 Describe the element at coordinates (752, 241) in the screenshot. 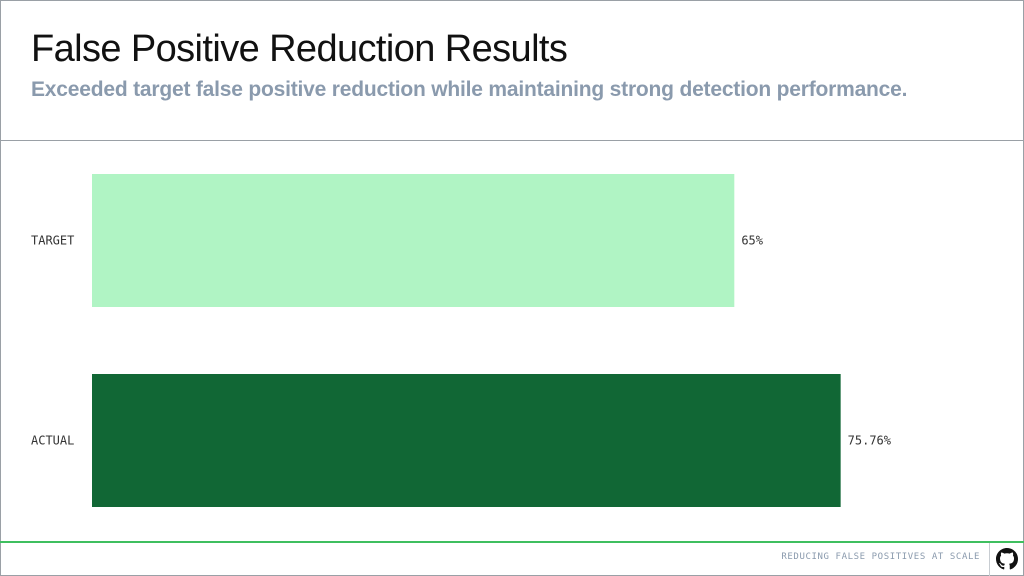

I see `value-label-target: 65%` at that location.